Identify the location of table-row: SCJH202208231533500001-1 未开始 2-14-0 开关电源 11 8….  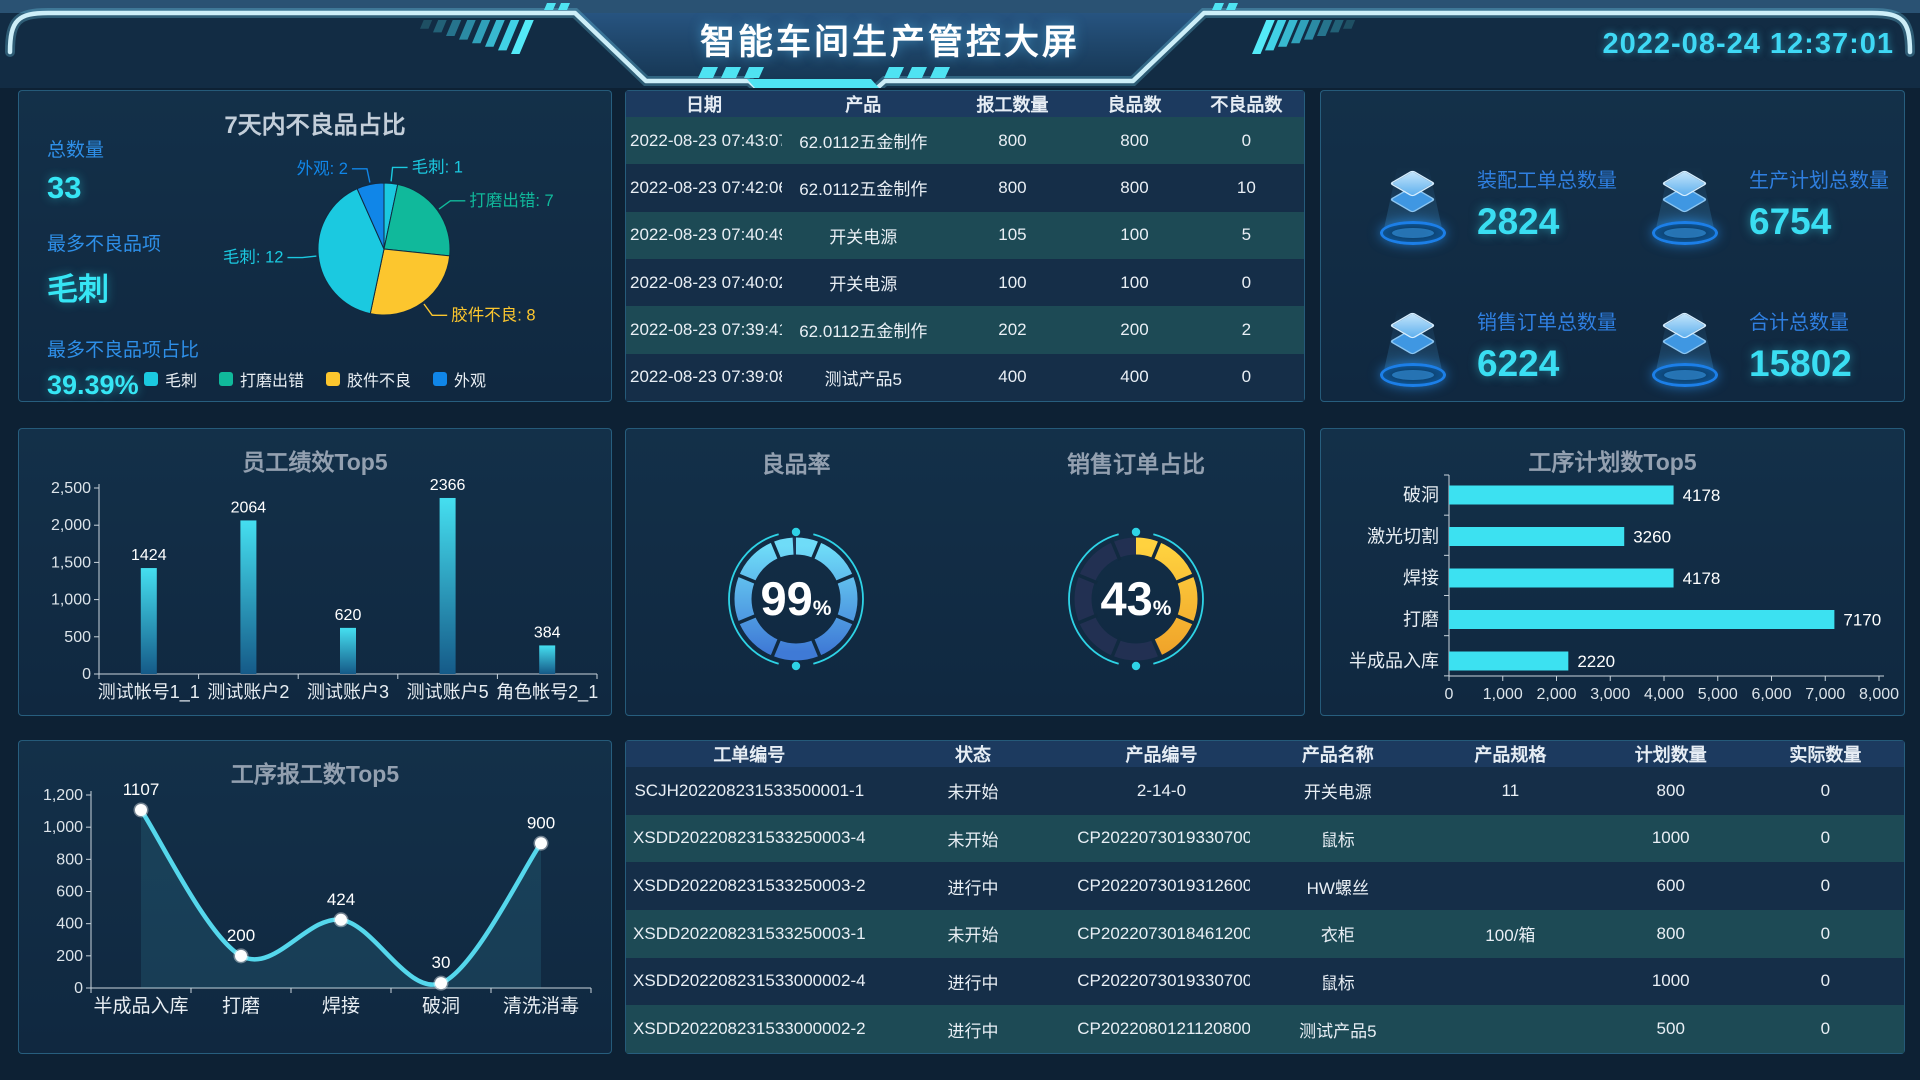
(1265, 791).